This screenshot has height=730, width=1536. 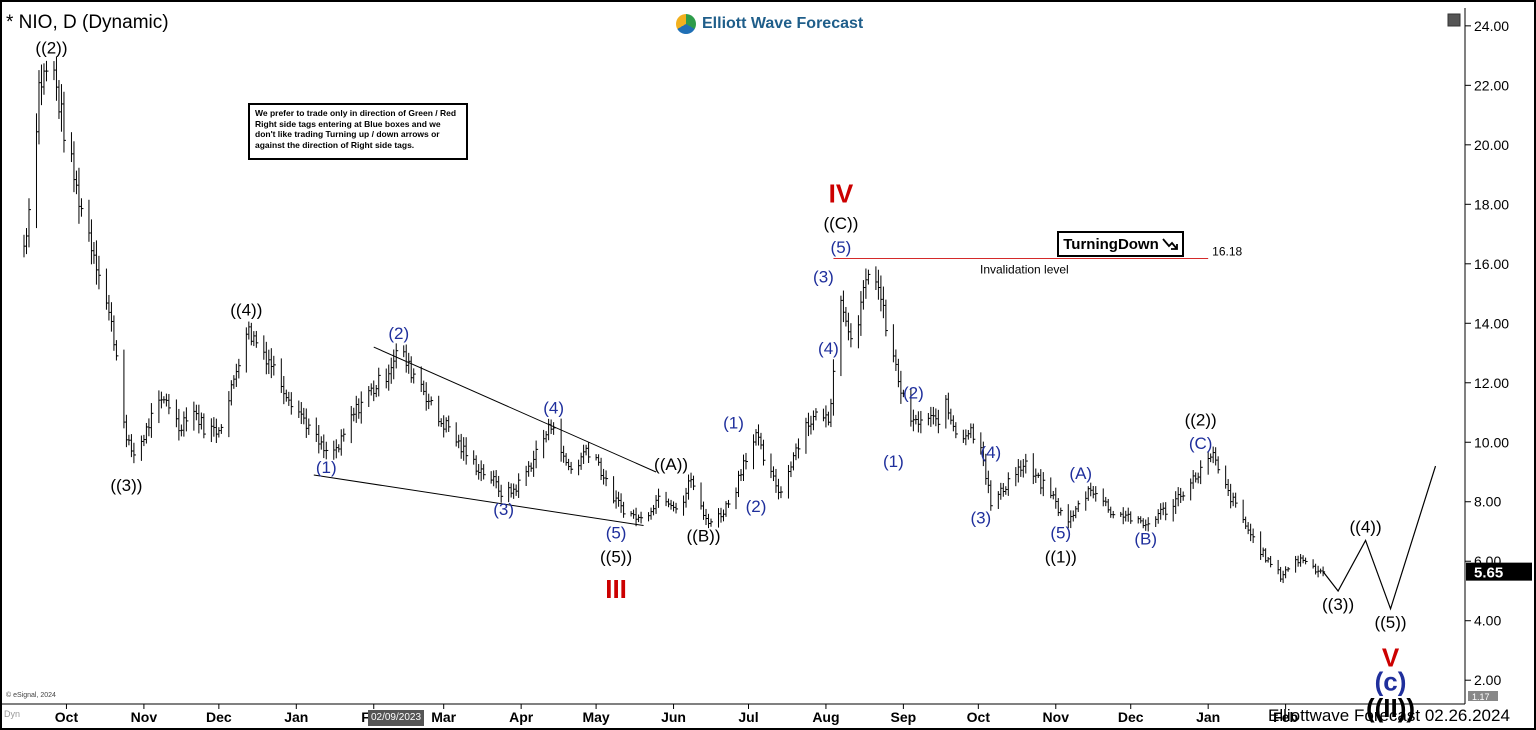 What do you see at coordinates (521, 717) in the screenshot?
I see `x-tick-label: Apr` at bounding box center [521, 717].